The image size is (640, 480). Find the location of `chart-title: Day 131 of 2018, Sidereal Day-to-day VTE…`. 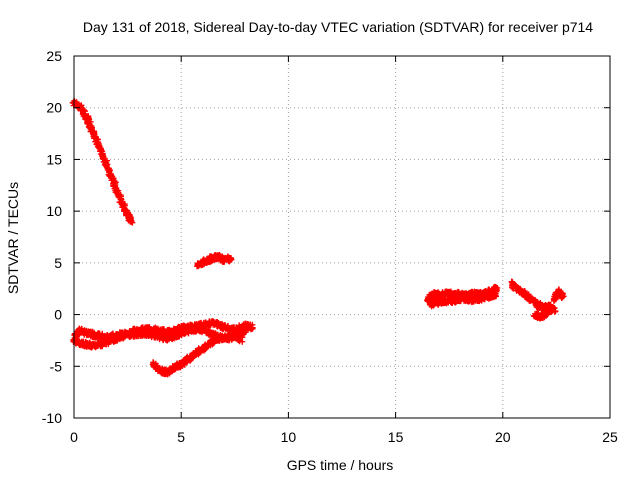

chart-title: Day 131 of 2018, Sidereal Day-to-day VTE… is located at coordinates (338, 27).